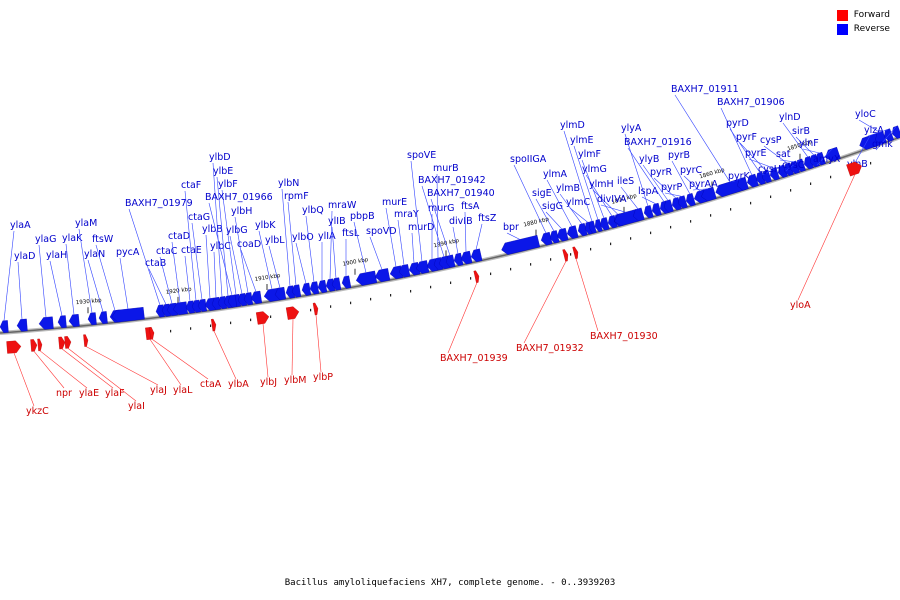 The width and height of the screenshot is (900, 600). I want to click on gene-leader-ylza, so click(878, 133).